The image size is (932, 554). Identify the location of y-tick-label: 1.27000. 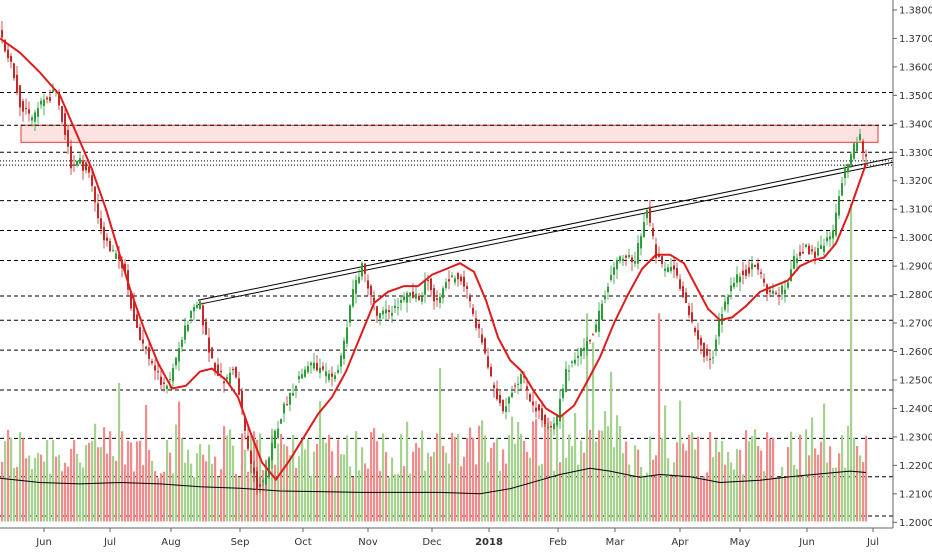
(915, 324).